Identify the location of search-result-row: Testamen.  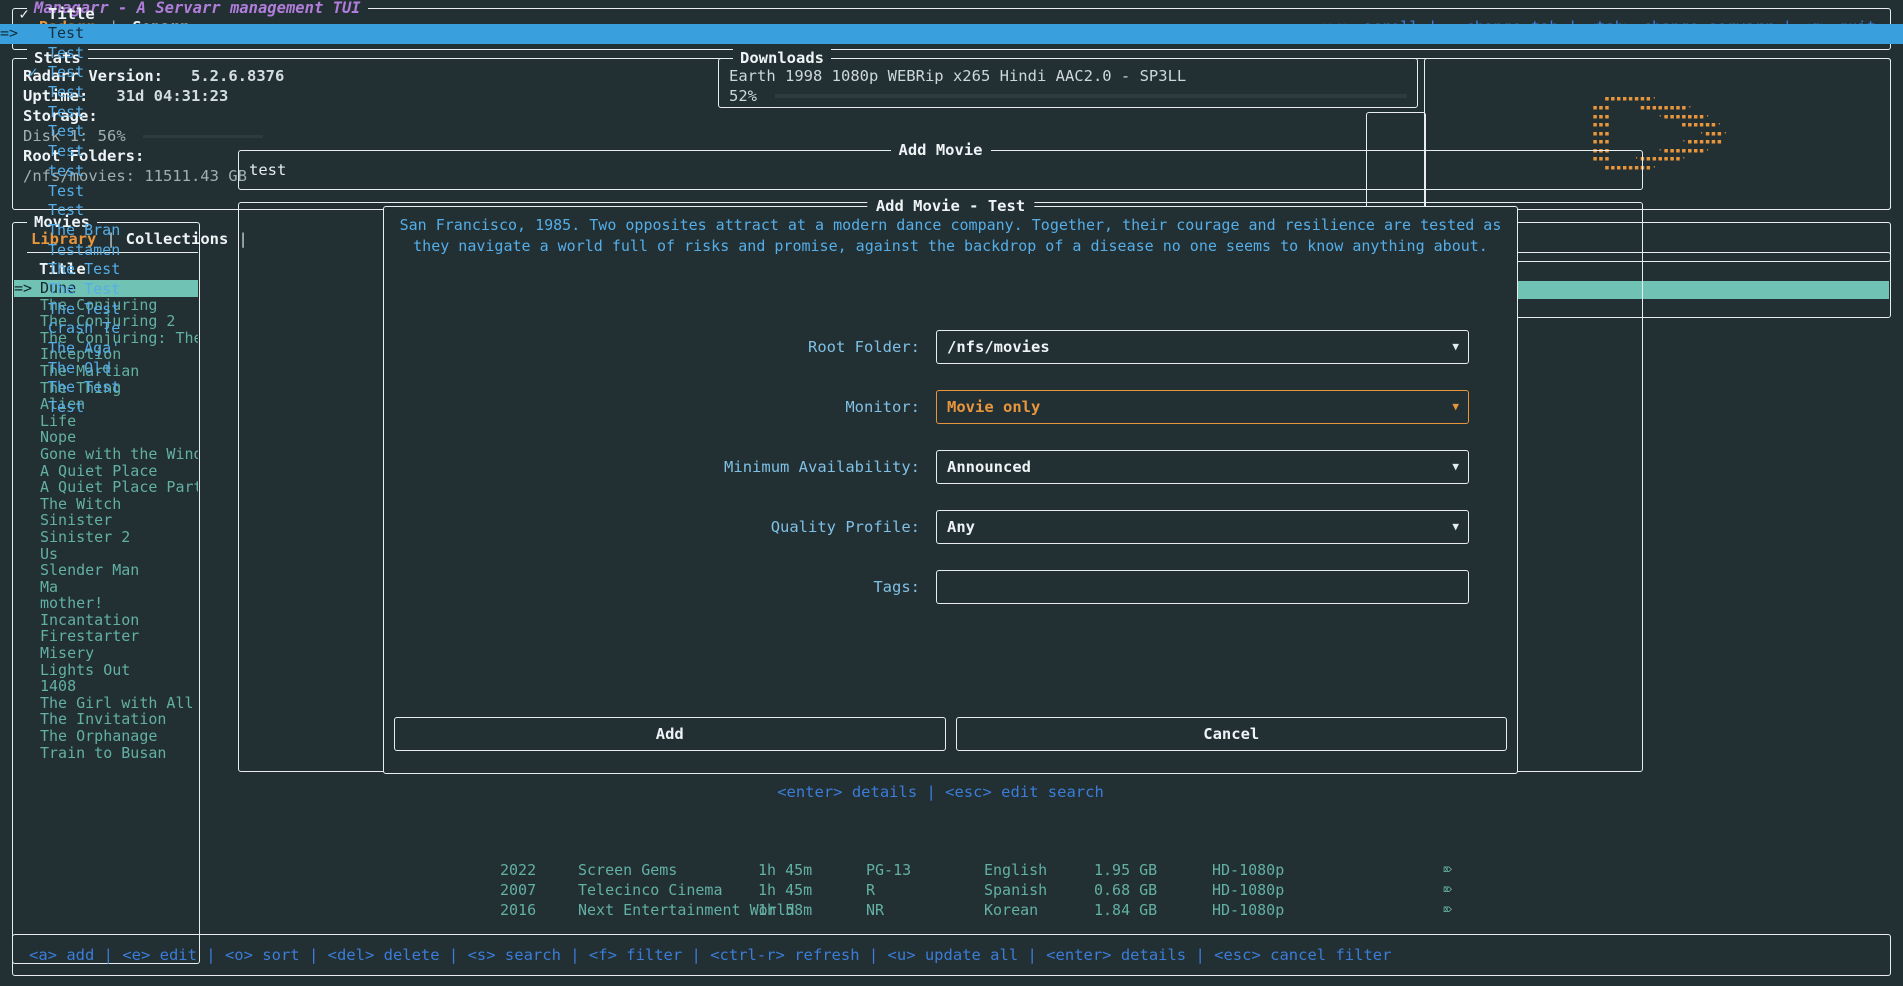
(951, 251).